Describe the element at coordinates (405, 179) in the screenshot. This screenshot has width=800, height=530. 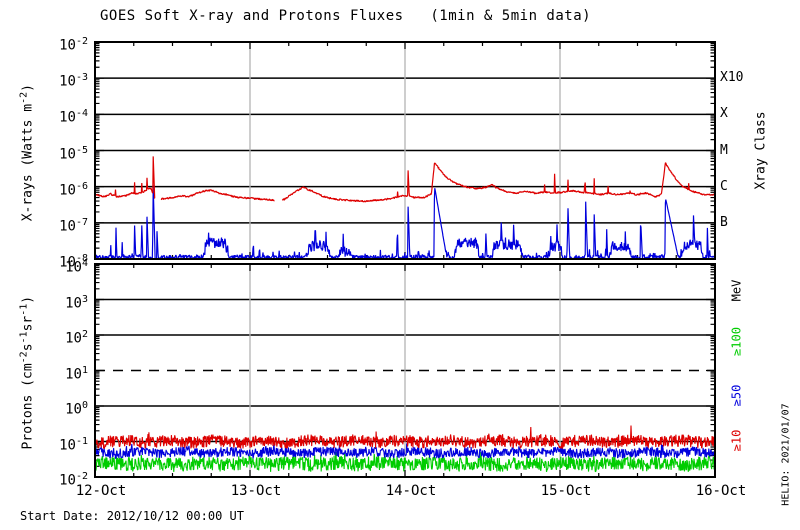
I see `series-xray-long-1-8A` at that location.